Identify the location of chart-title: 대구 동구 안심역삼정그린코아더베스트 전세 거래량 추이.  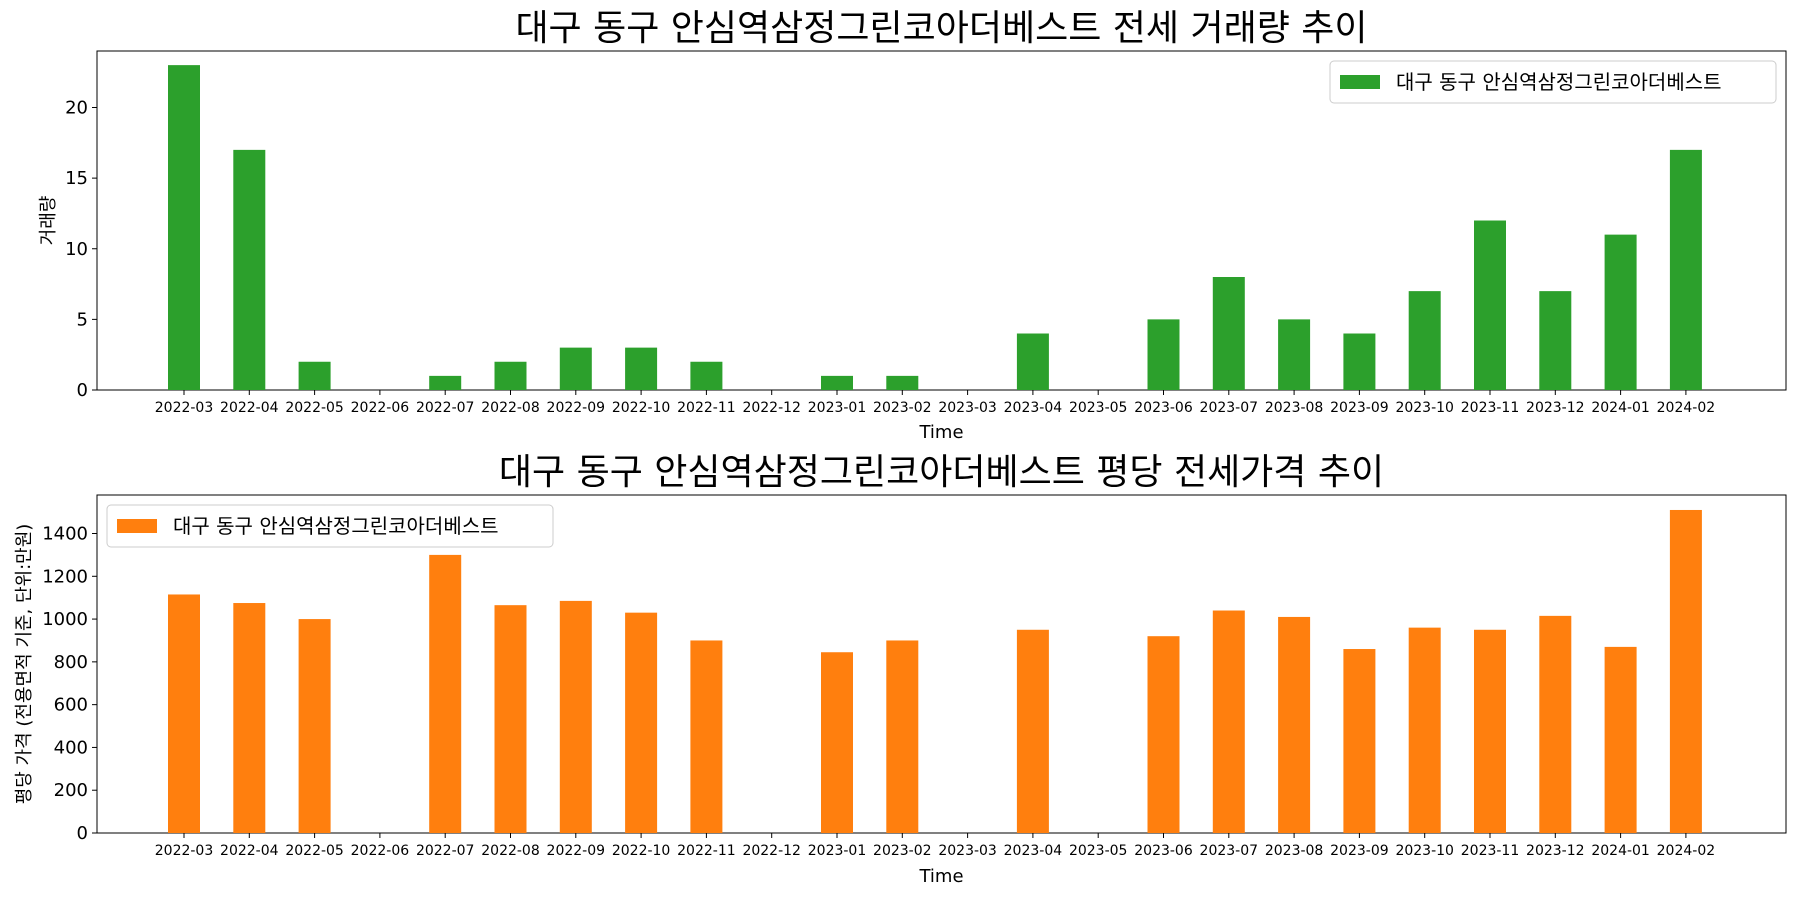
(941, 28).